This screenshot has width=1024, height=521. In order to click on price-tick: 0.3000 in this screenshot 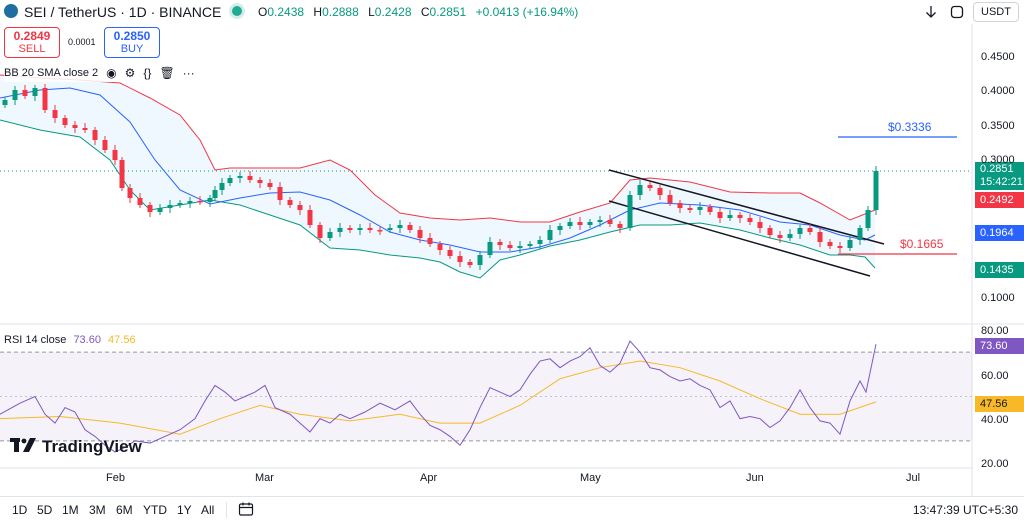, I will do `click(998, 160)`.